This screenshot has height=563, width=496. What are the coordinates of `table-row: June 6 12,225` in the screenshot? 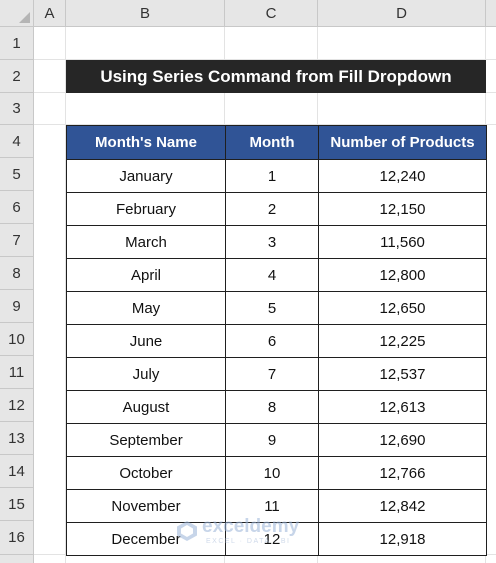 It's located at (276, 341).